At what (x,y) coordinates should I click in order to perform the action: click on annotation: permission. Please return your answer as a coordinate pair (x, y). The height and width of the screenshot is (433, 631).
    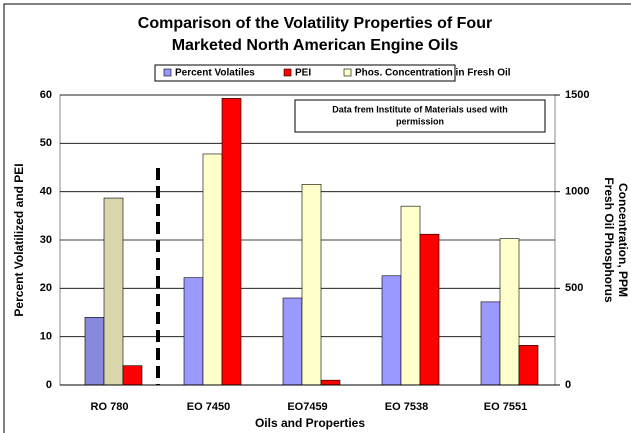
    Looking at the image, I should click on (420, 121).